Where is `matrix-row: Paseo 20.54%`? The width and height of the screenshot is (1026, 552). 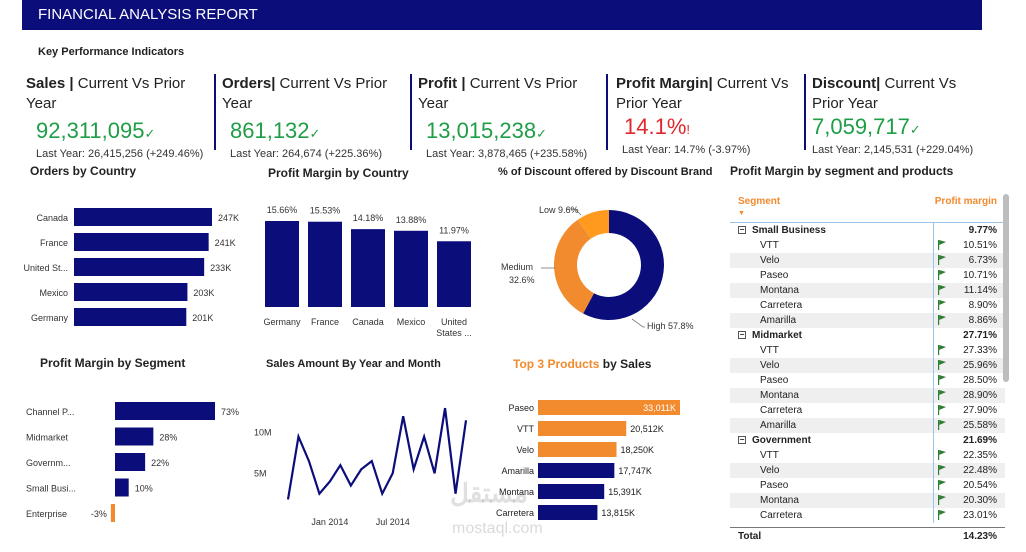 matrix-row: Paseo 20.54% is located at coordinates (867, 485).